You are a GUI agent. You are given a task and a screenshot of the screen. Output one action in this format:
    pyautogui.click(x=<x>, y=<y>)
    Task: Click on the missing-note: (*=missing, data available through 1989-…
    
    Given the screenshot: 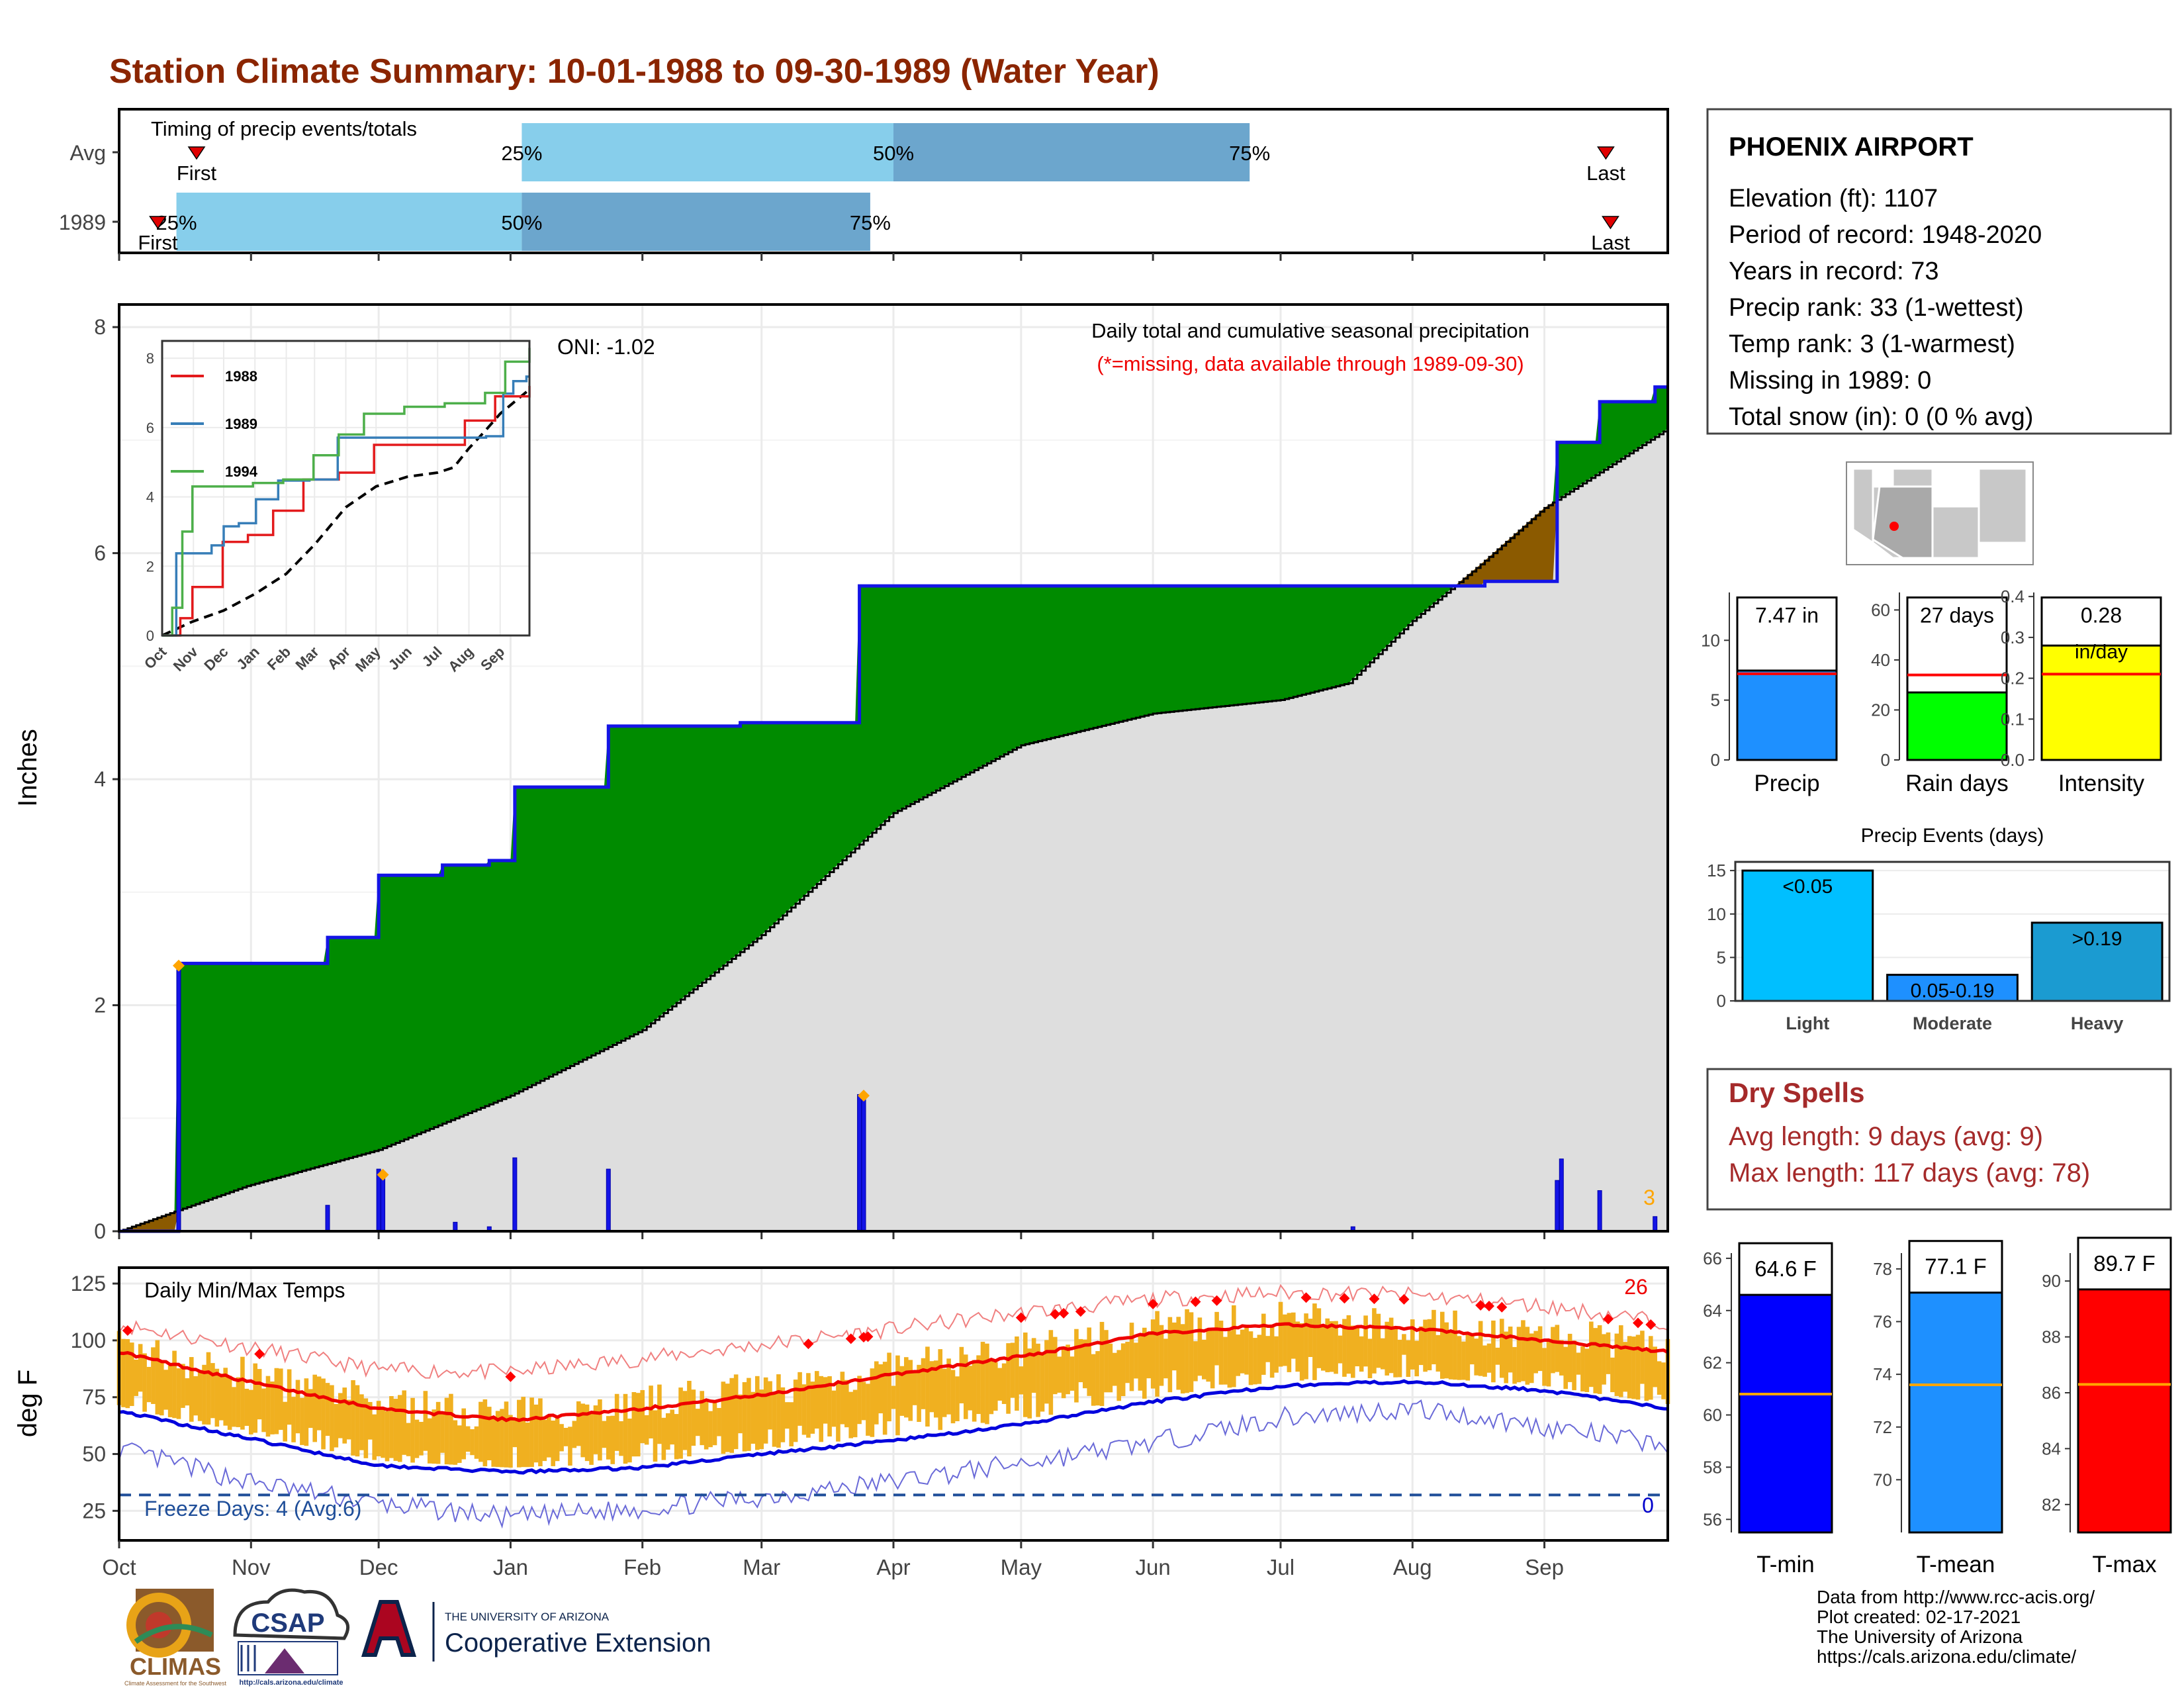 What is the action you would take?
    pyautogui.click(x=1310, y=363)
    